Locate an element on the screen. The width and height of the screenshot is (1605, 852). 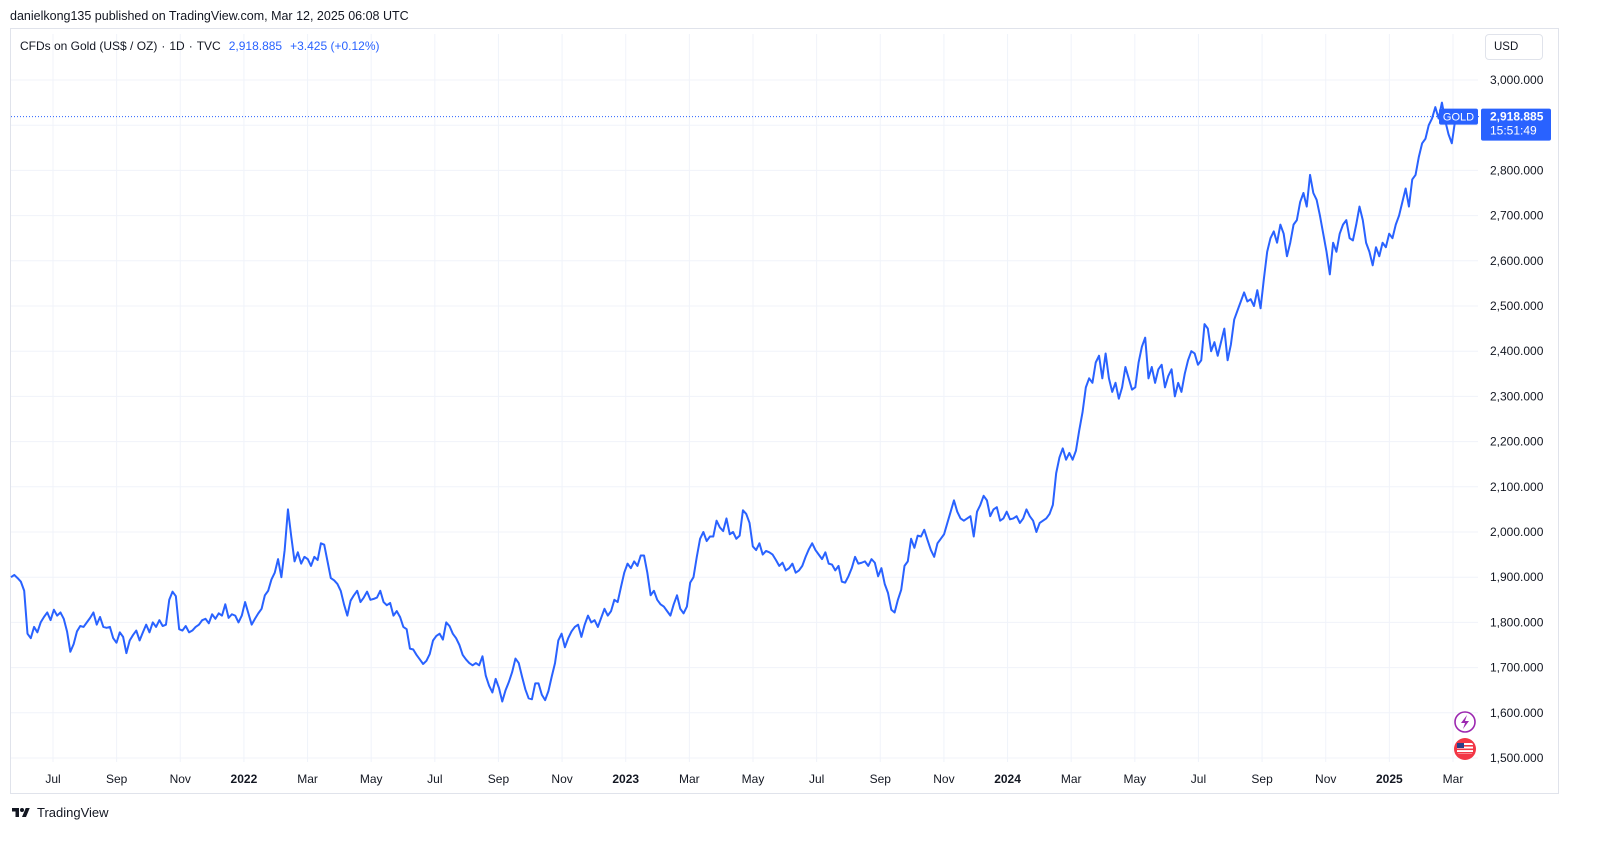
tradingview-brand: TradingView is located at coordinates (59, 812).